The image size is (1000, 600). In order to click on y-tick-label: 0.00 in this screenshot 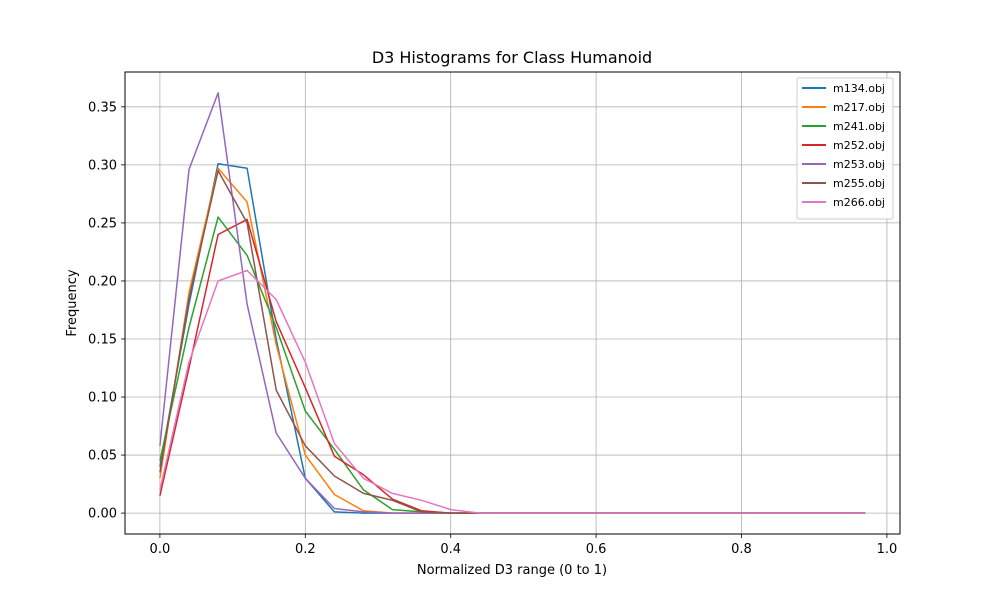, I will do `click(102, 514)`.